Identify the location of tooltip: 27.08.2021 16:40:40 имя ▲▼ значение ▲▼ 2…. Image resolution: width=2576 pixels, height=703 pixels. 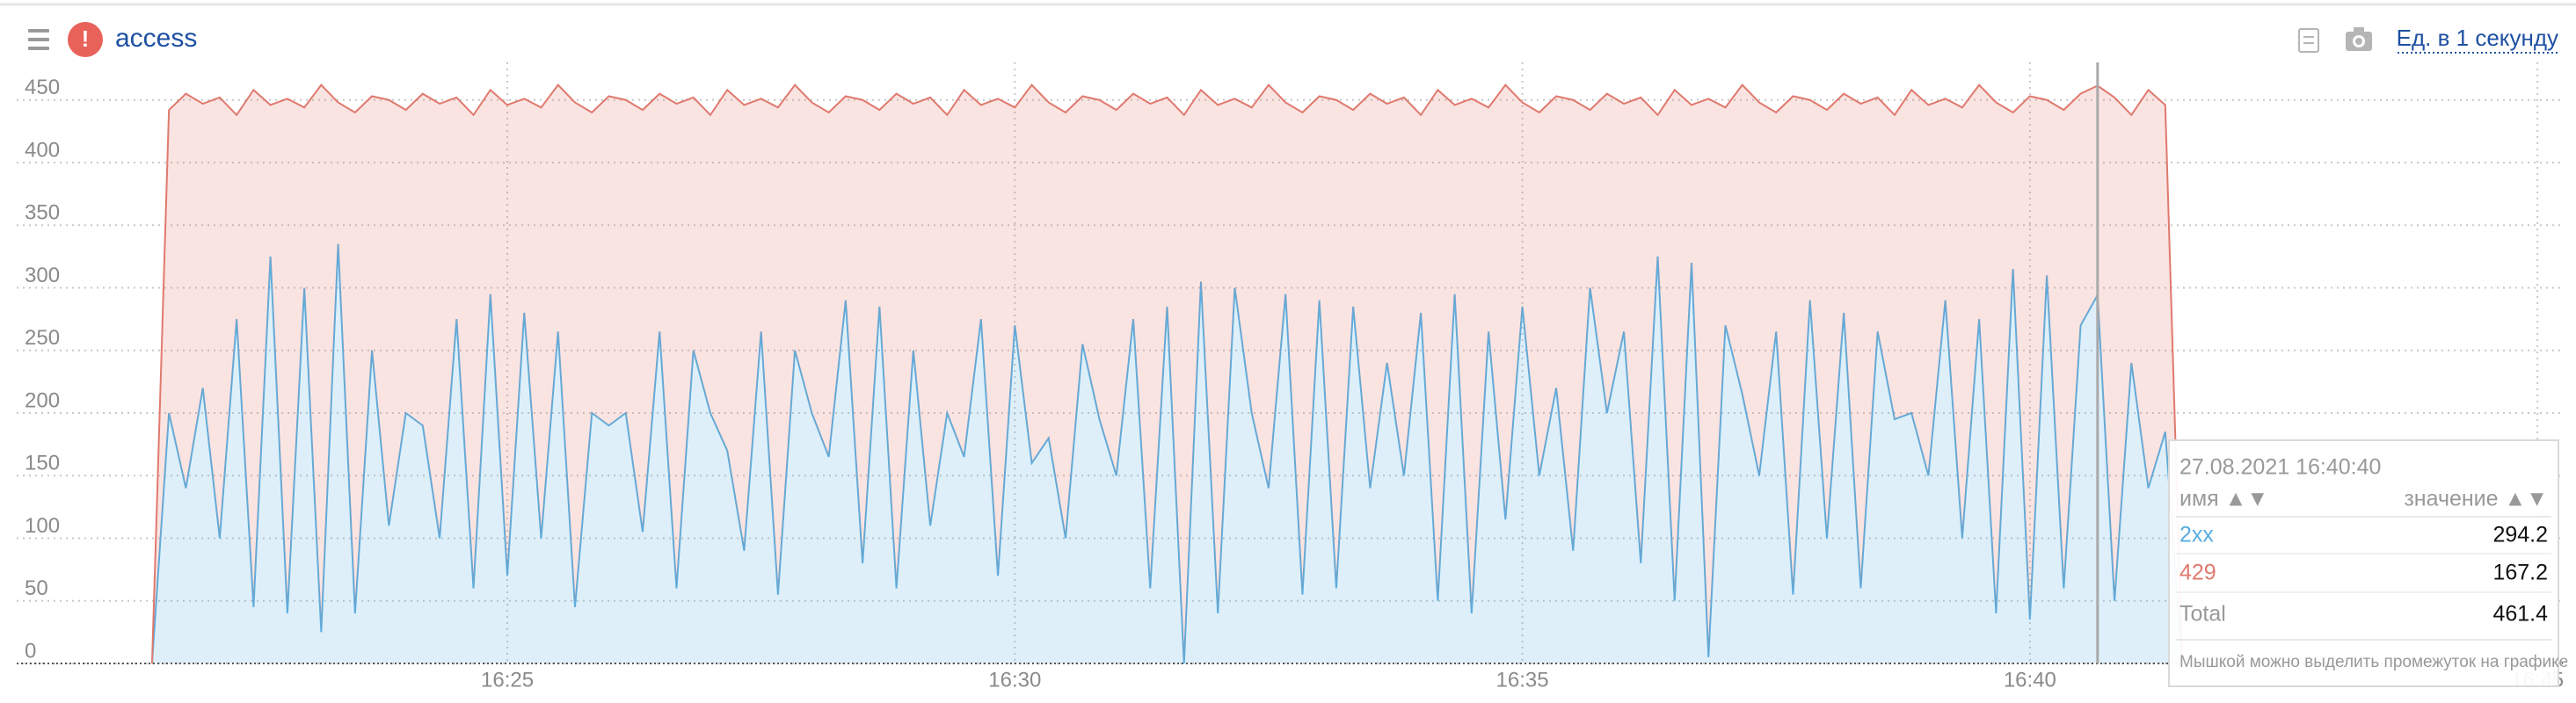
(2368, 563).